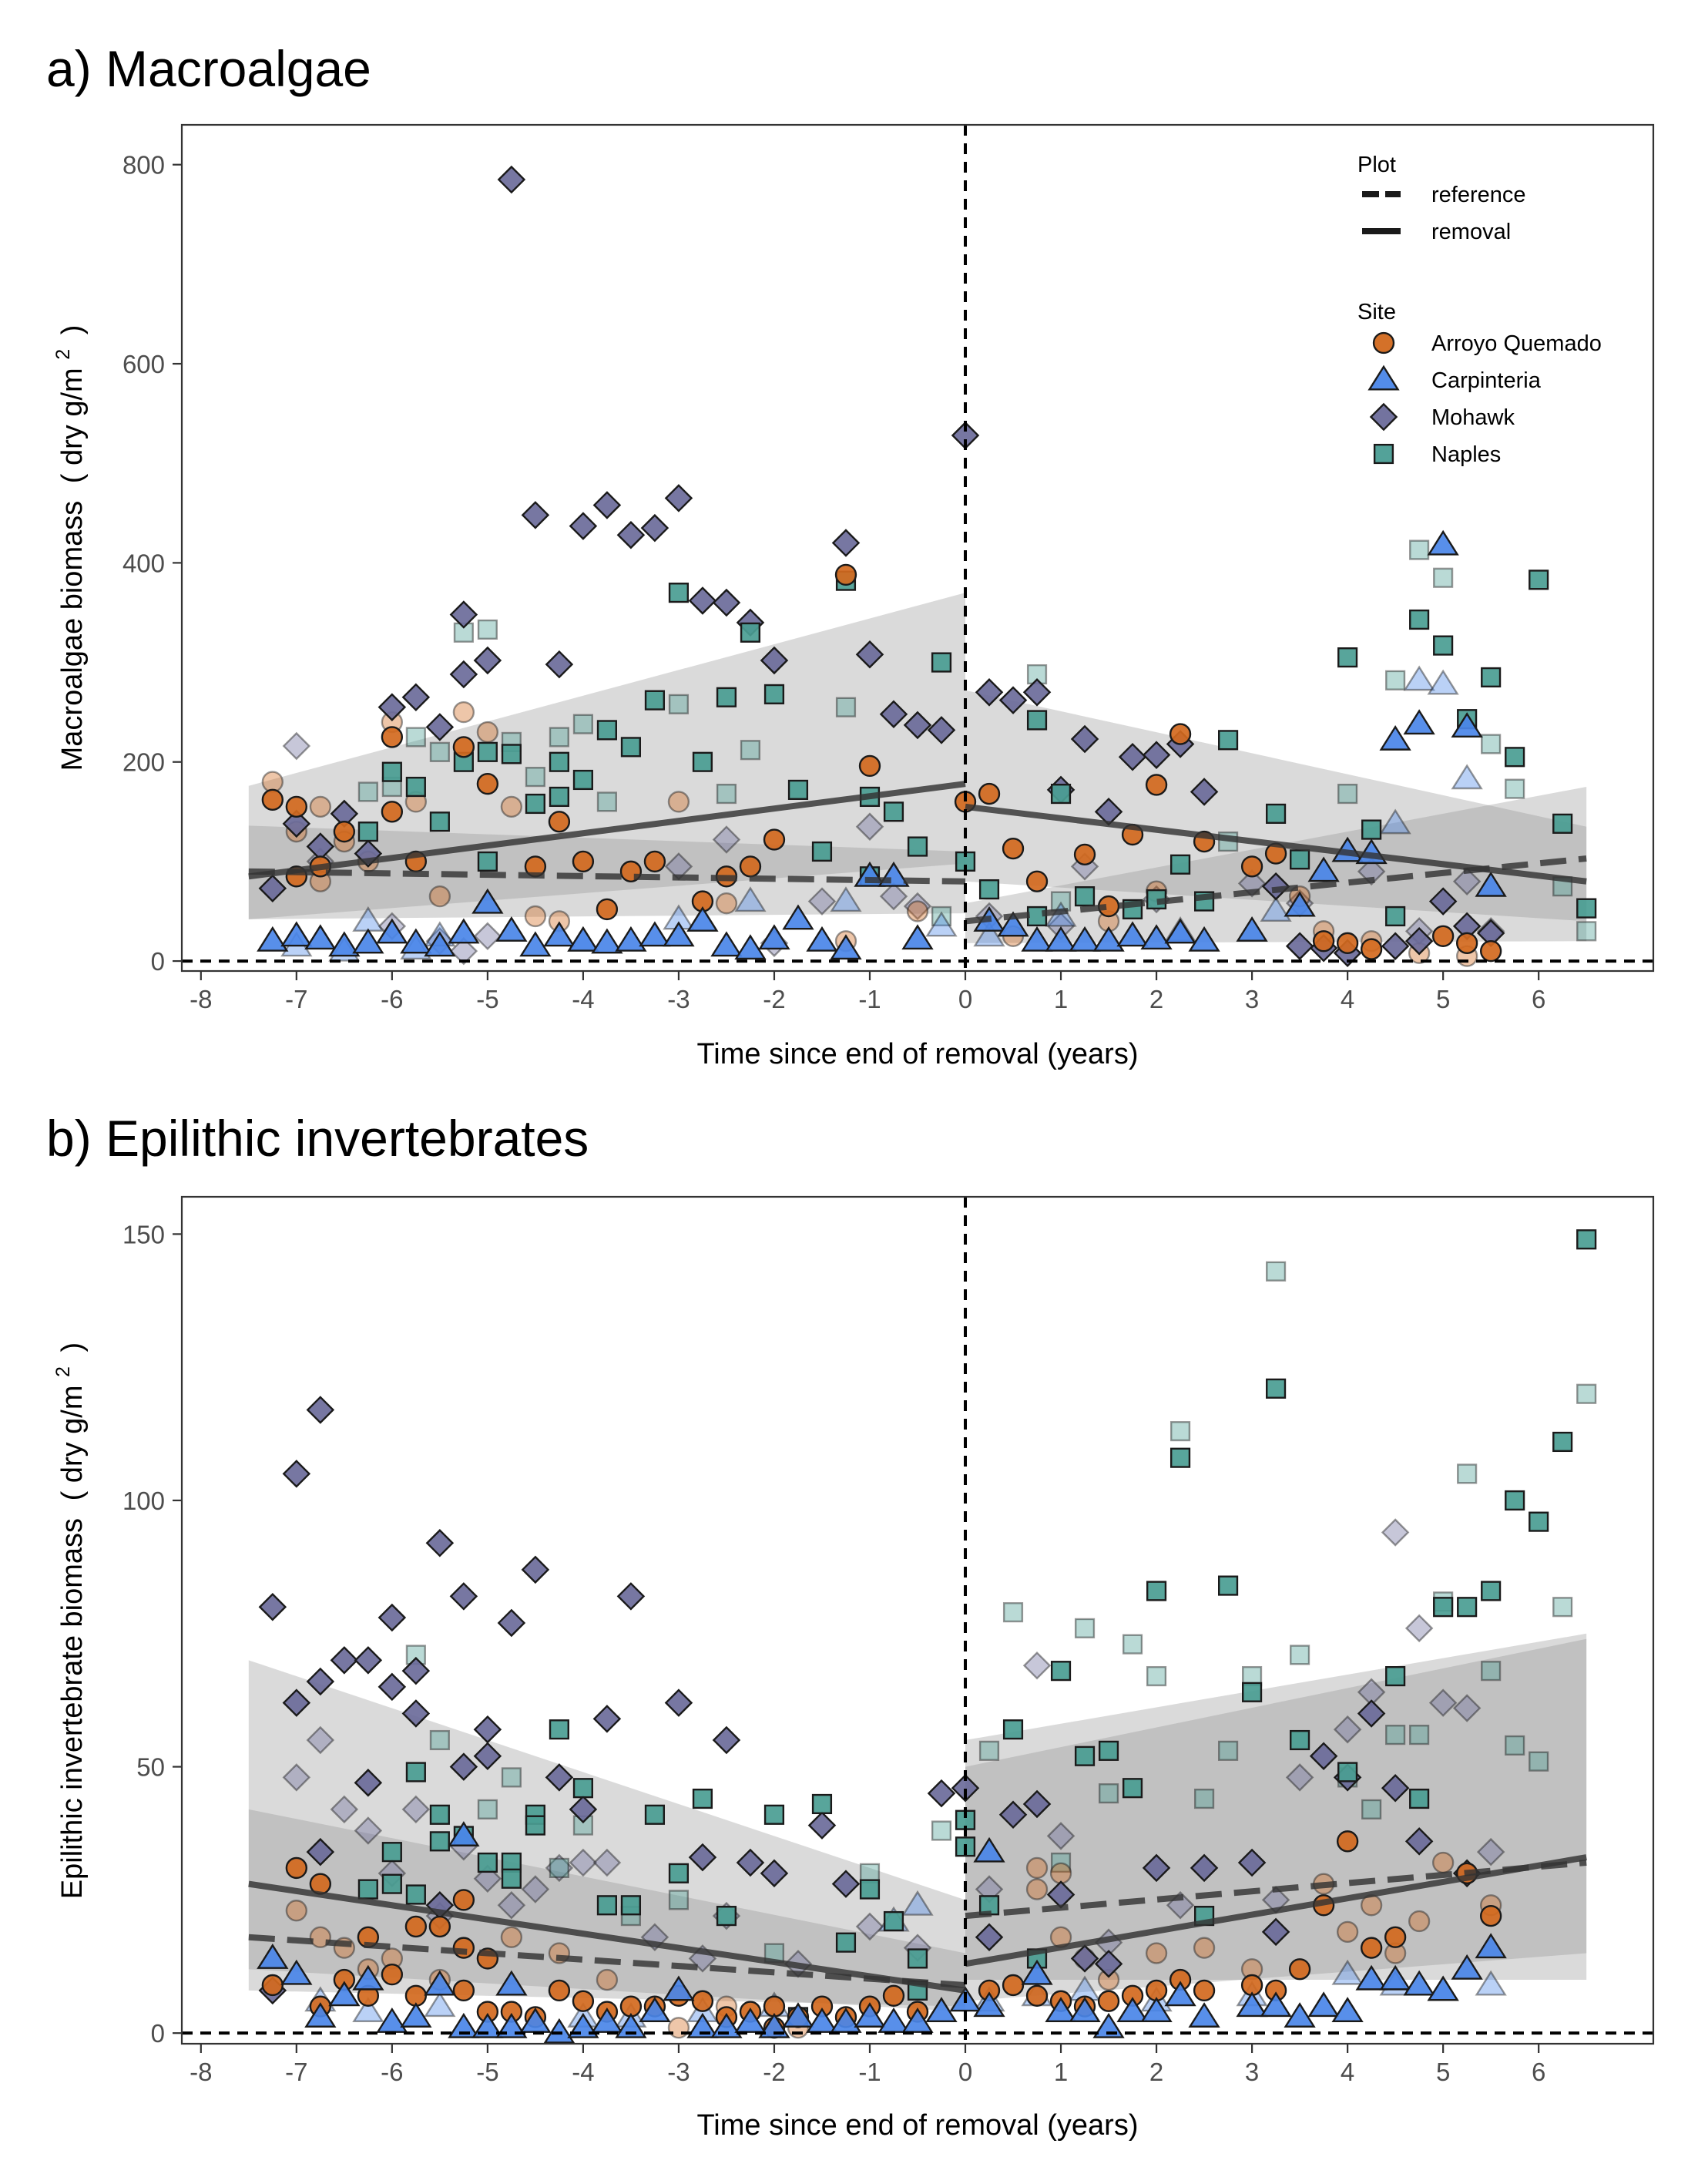 The height and width of the screenshot is (2184, 1698). What do you see at coordinates (208, 68) in the screenshot?
I see `panel-title-macroalgae: a) Macroalgae` at bounding box center [208, 68].